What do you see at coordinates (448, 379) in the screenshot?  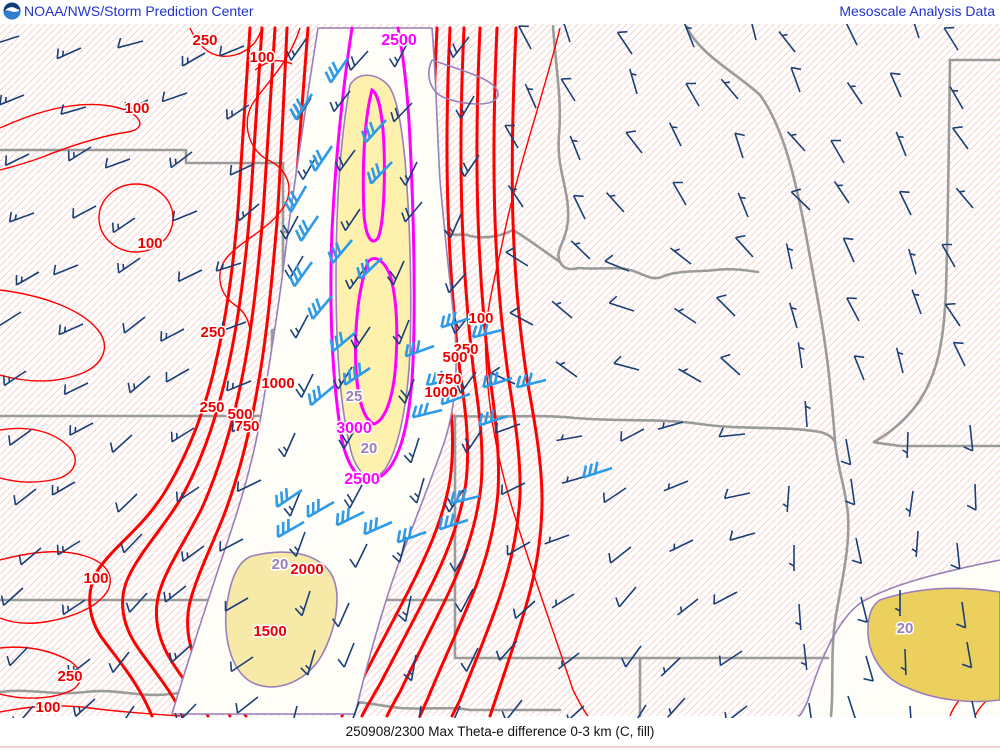 I see `contour-label: 750` at bounding box center [448, 379].